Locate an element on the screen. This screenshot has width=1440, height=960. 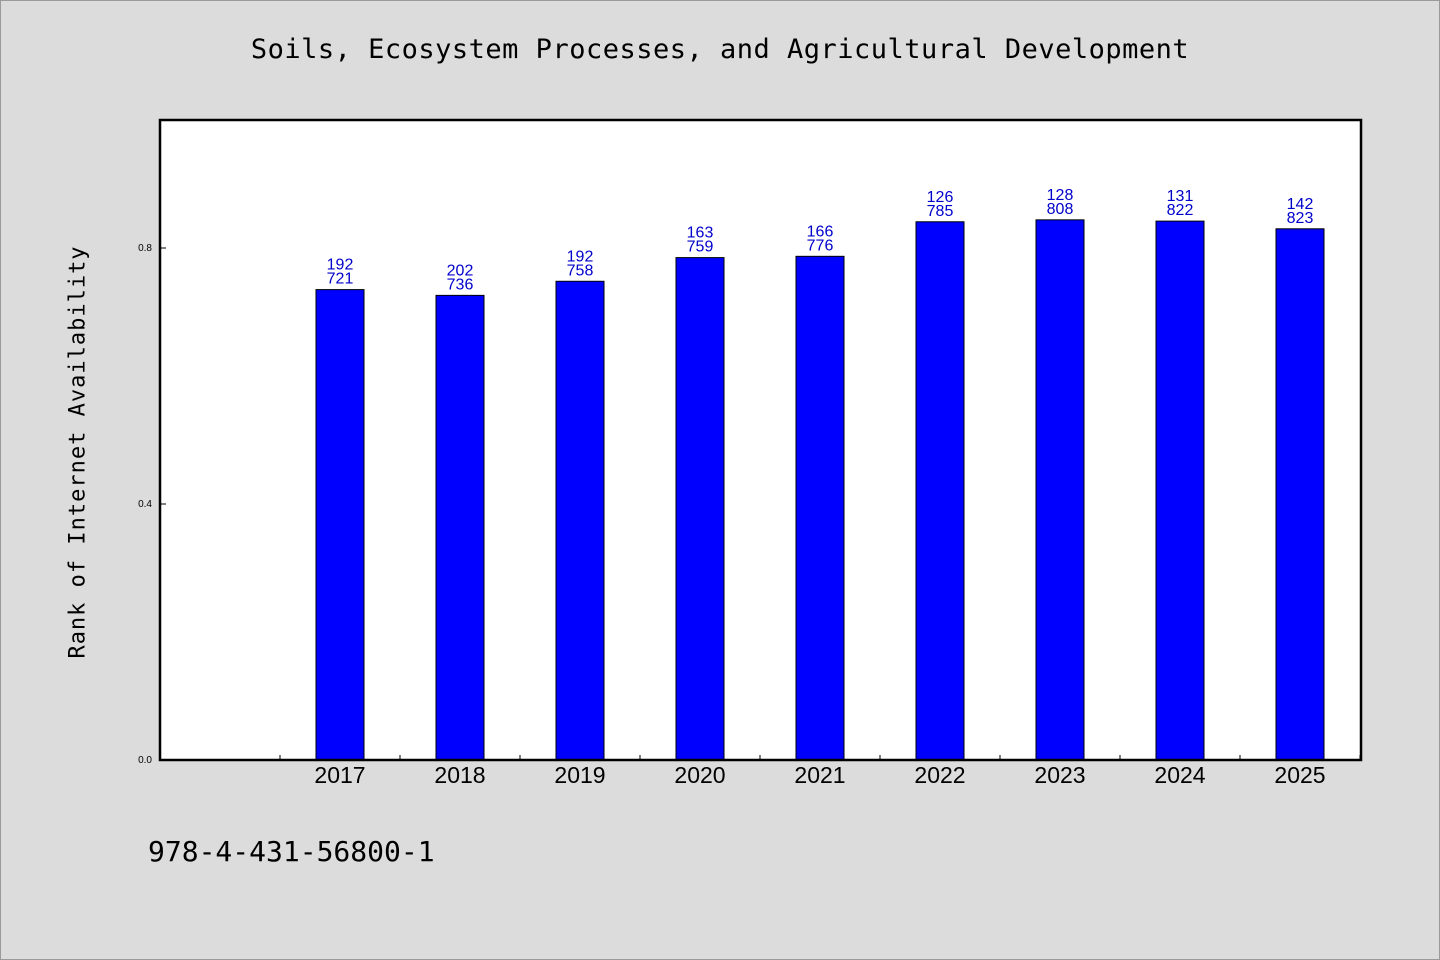
bar-2023 is located at coordinates (1060, 490).